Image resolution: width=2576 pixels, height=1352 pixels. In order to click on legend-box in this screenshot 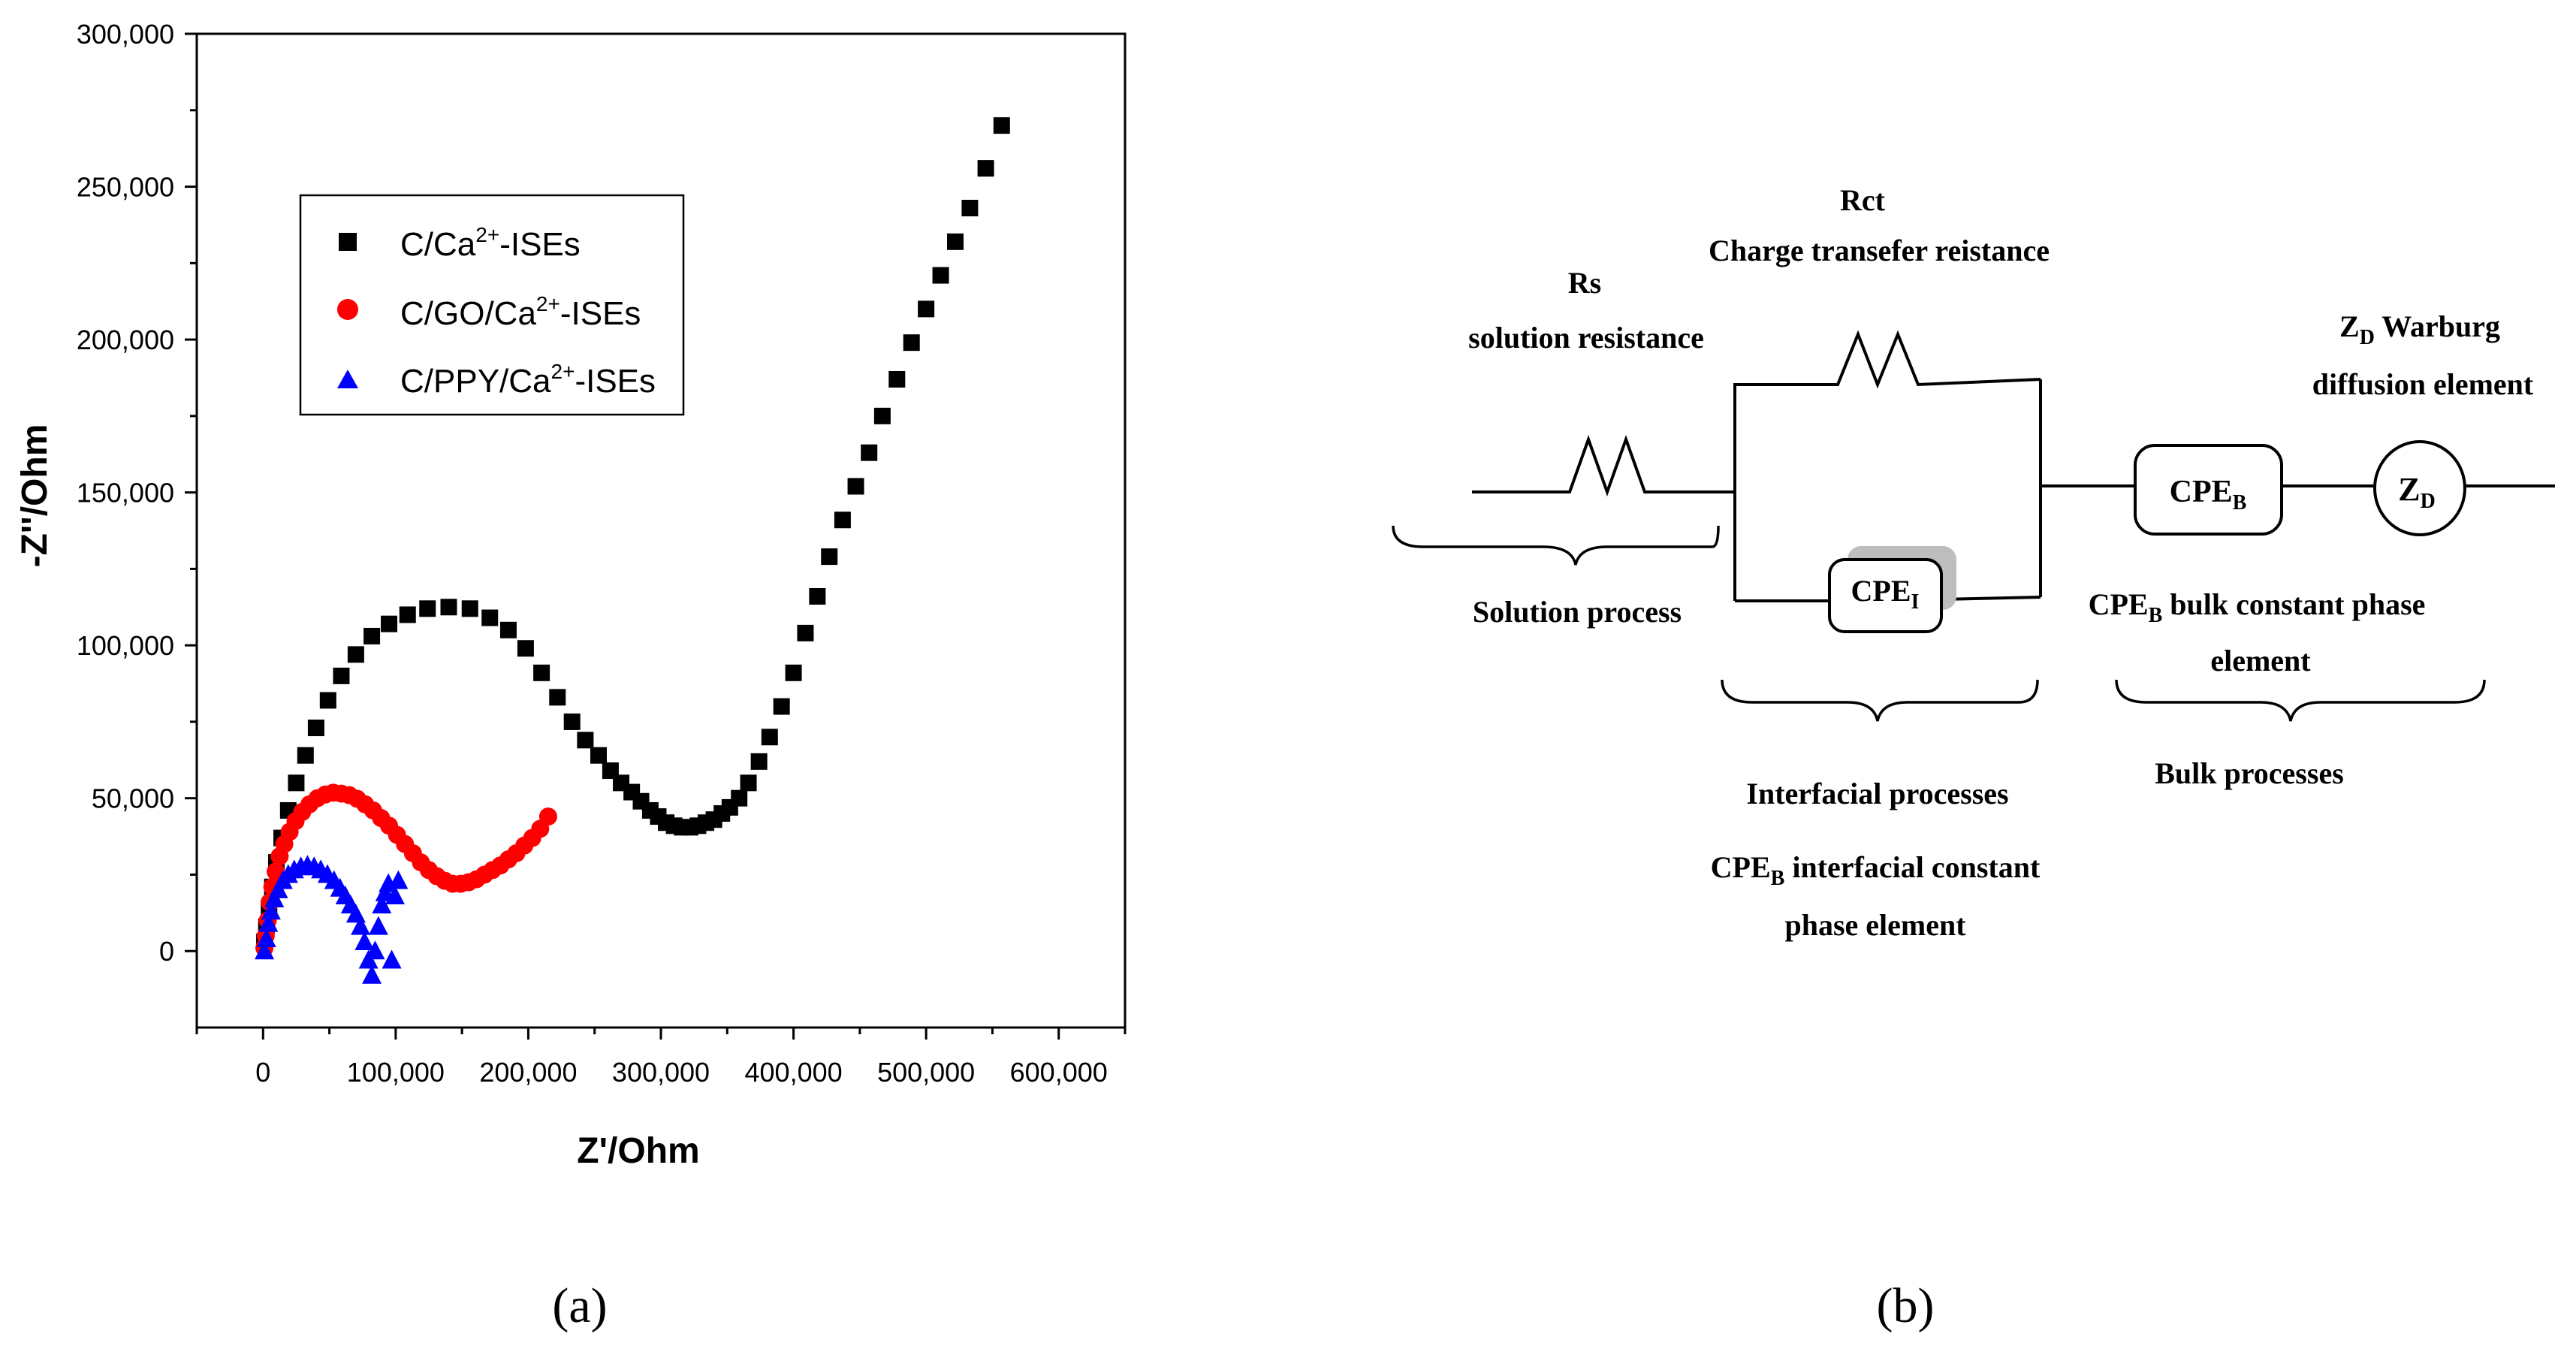, I will do `click(492, 305)`.